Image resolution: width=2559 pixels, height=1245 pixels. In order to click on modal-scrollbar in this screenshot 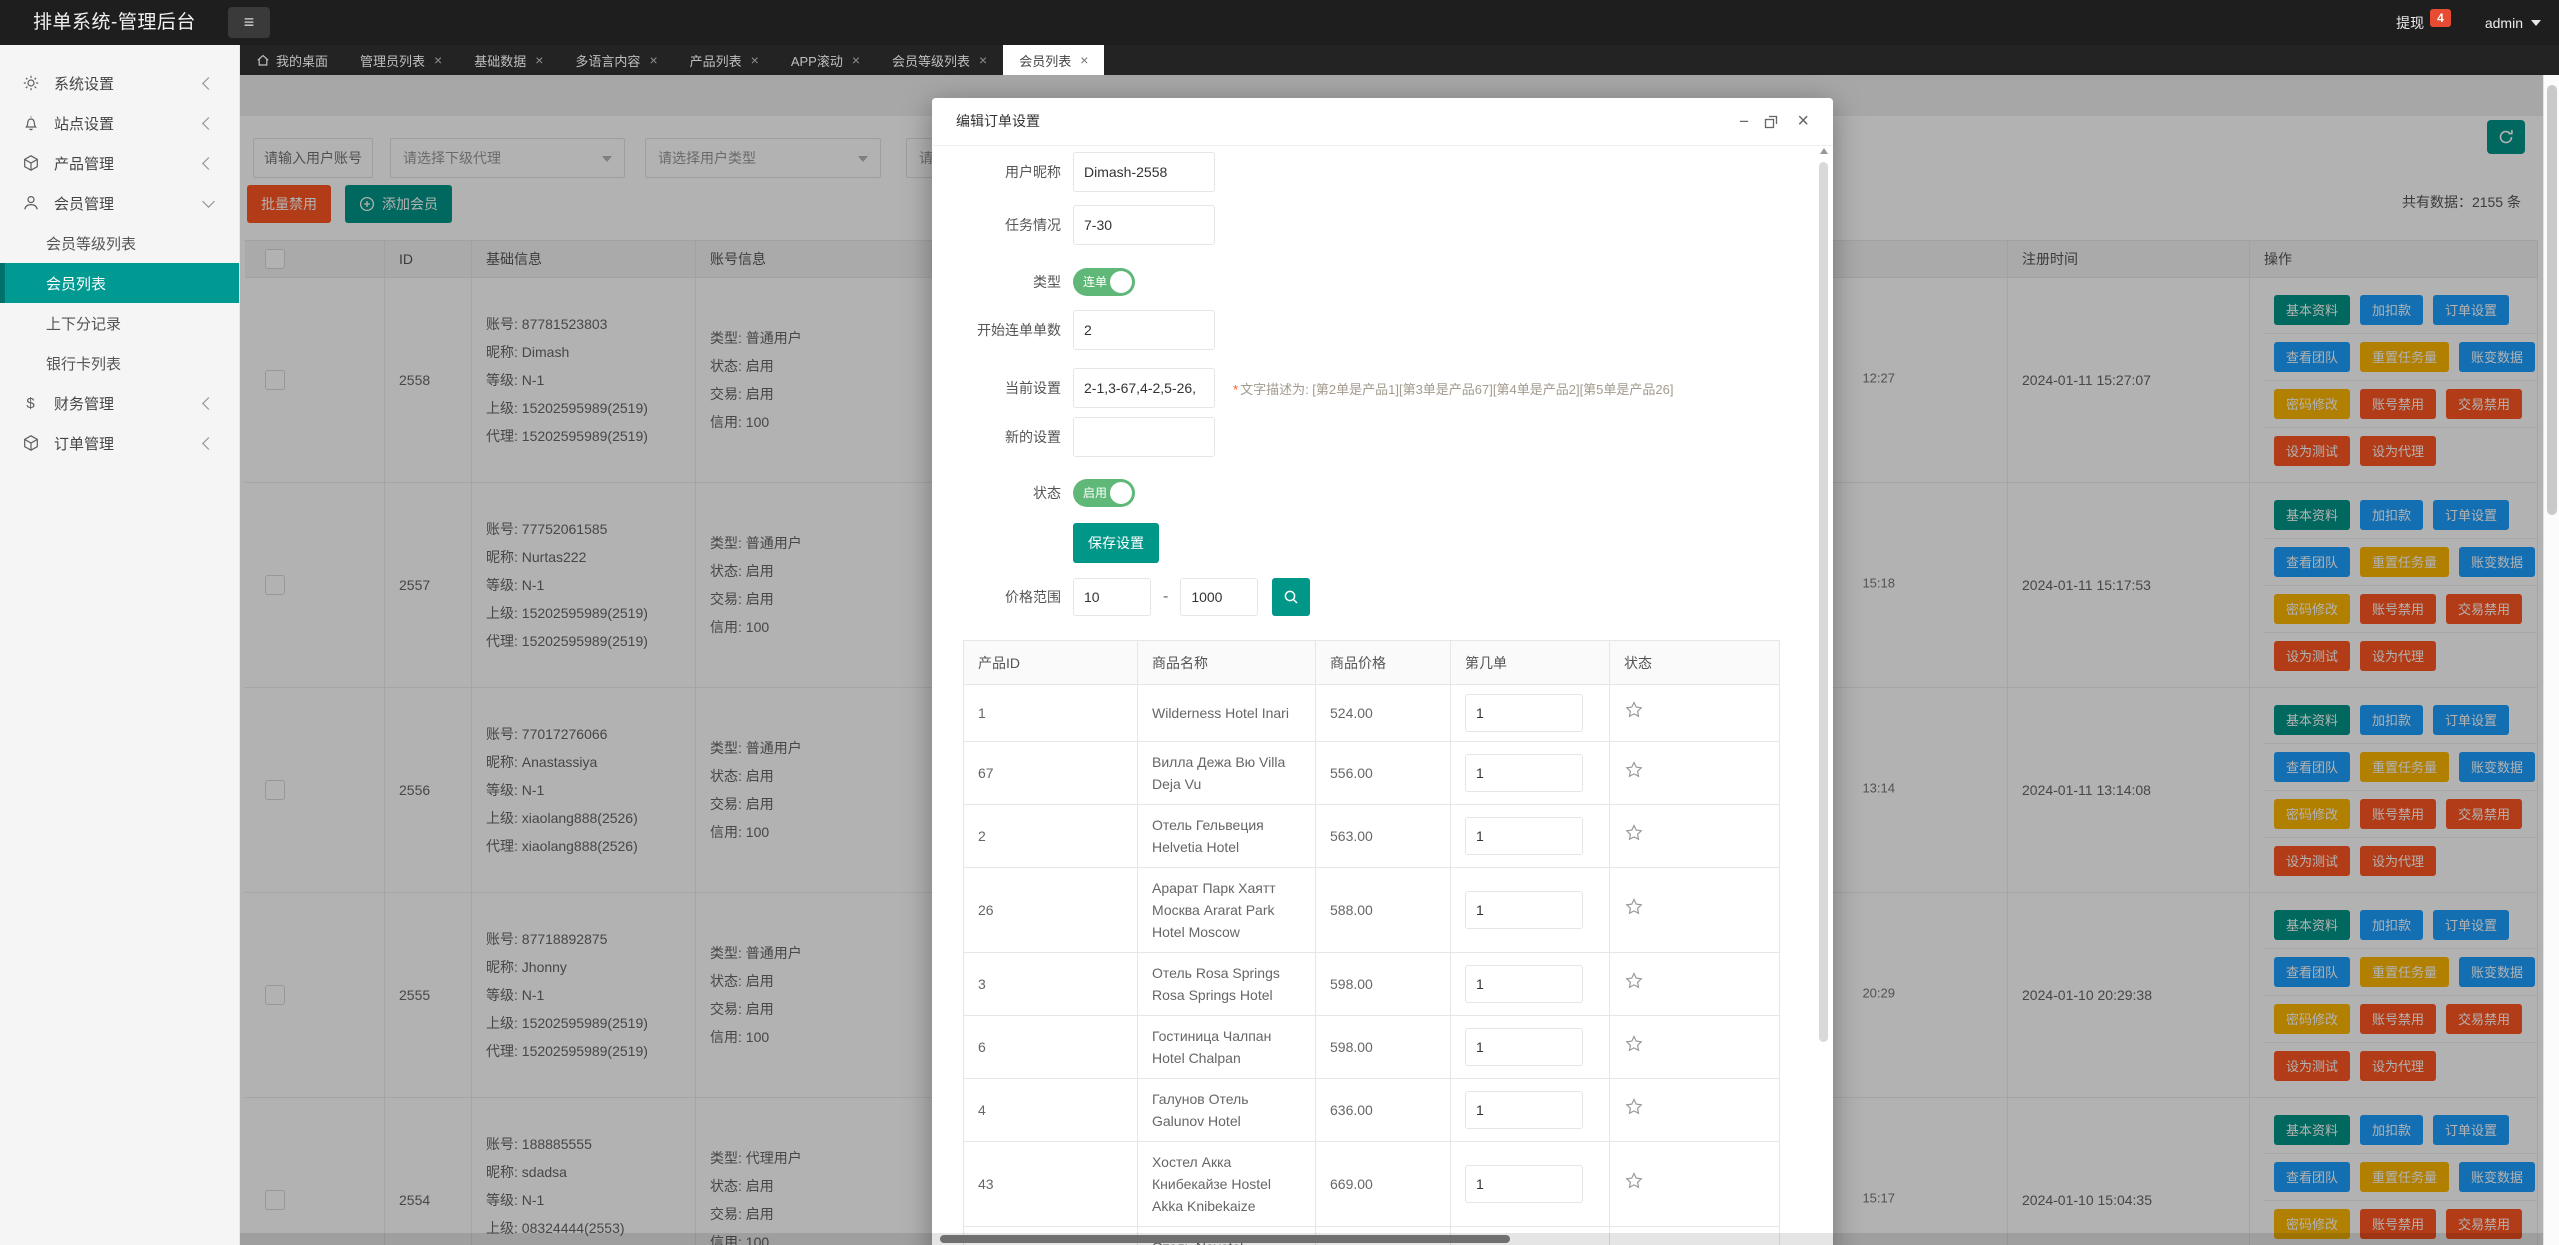, I will do `click(1824, 696)`.